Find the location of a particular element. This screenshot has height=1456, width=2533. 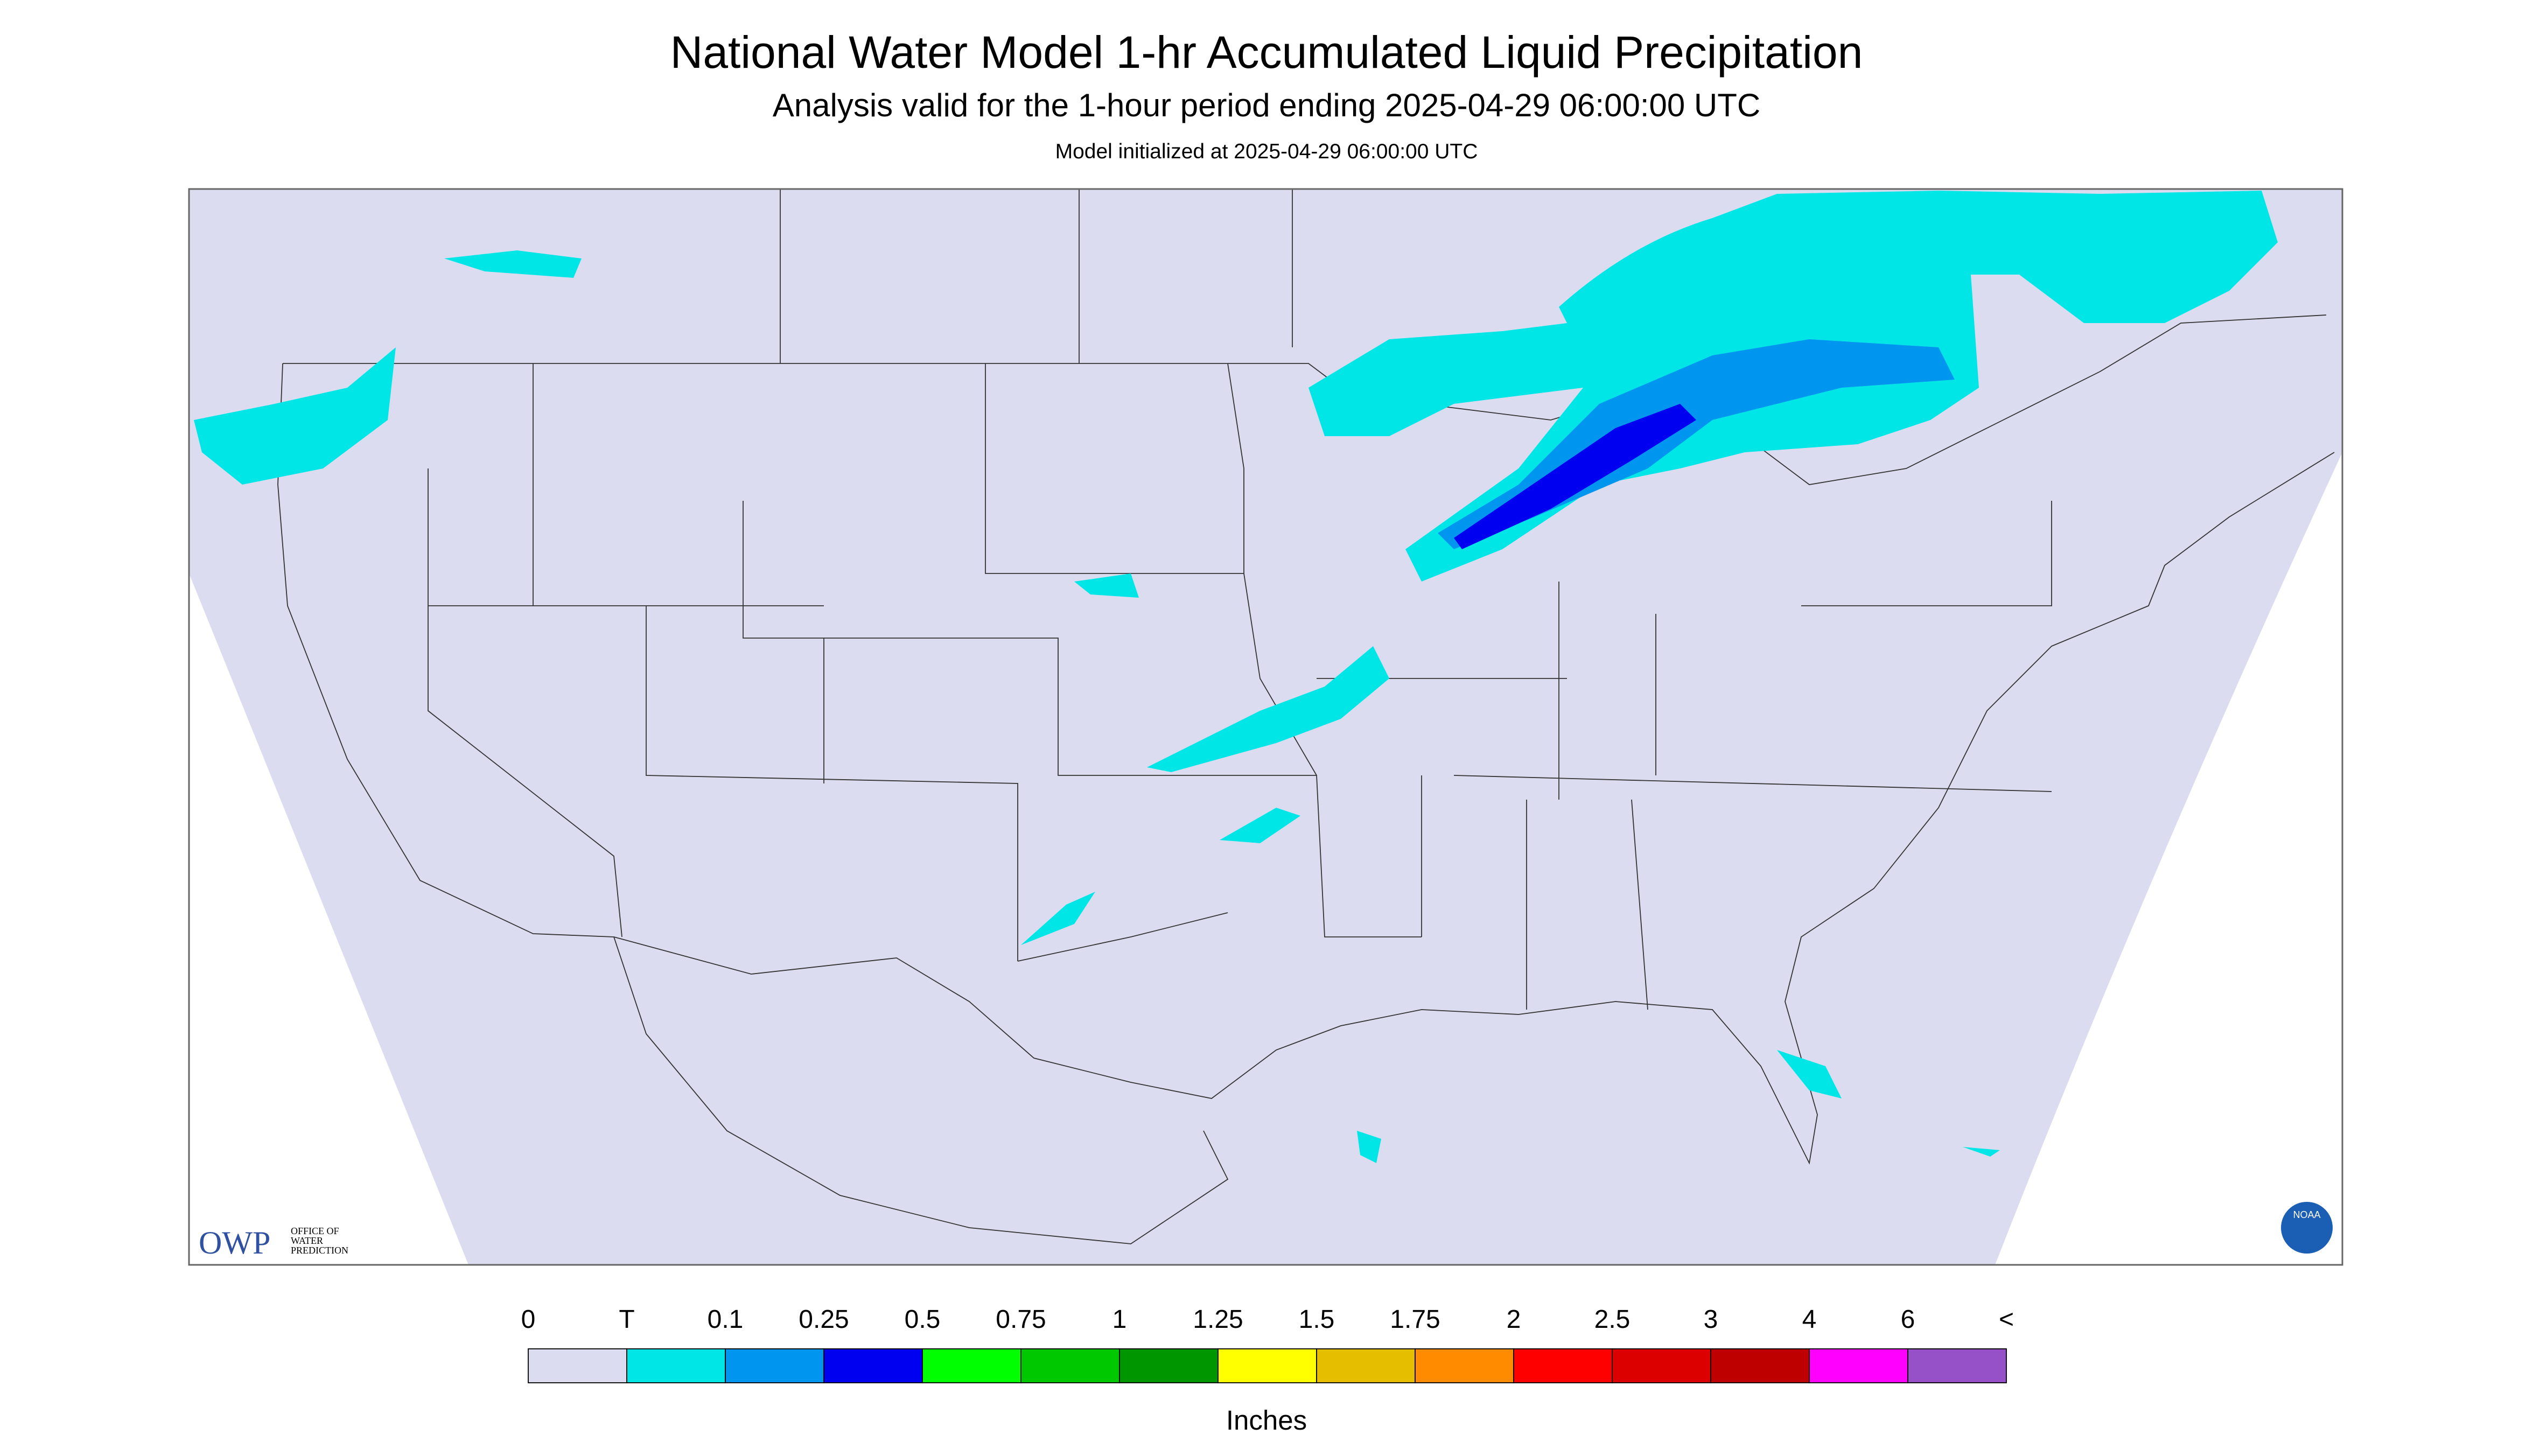

colorbar-label: 6 is located at coordinates (1908, 1319).